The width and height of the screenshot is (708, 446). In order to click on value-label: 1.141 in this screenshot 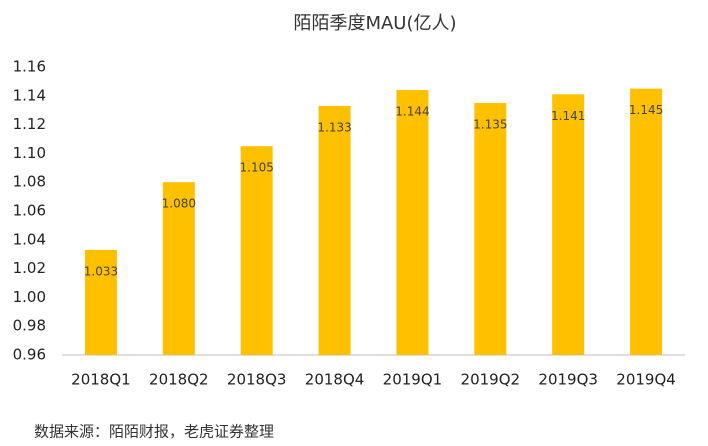, I will do `click(568, 116)`.